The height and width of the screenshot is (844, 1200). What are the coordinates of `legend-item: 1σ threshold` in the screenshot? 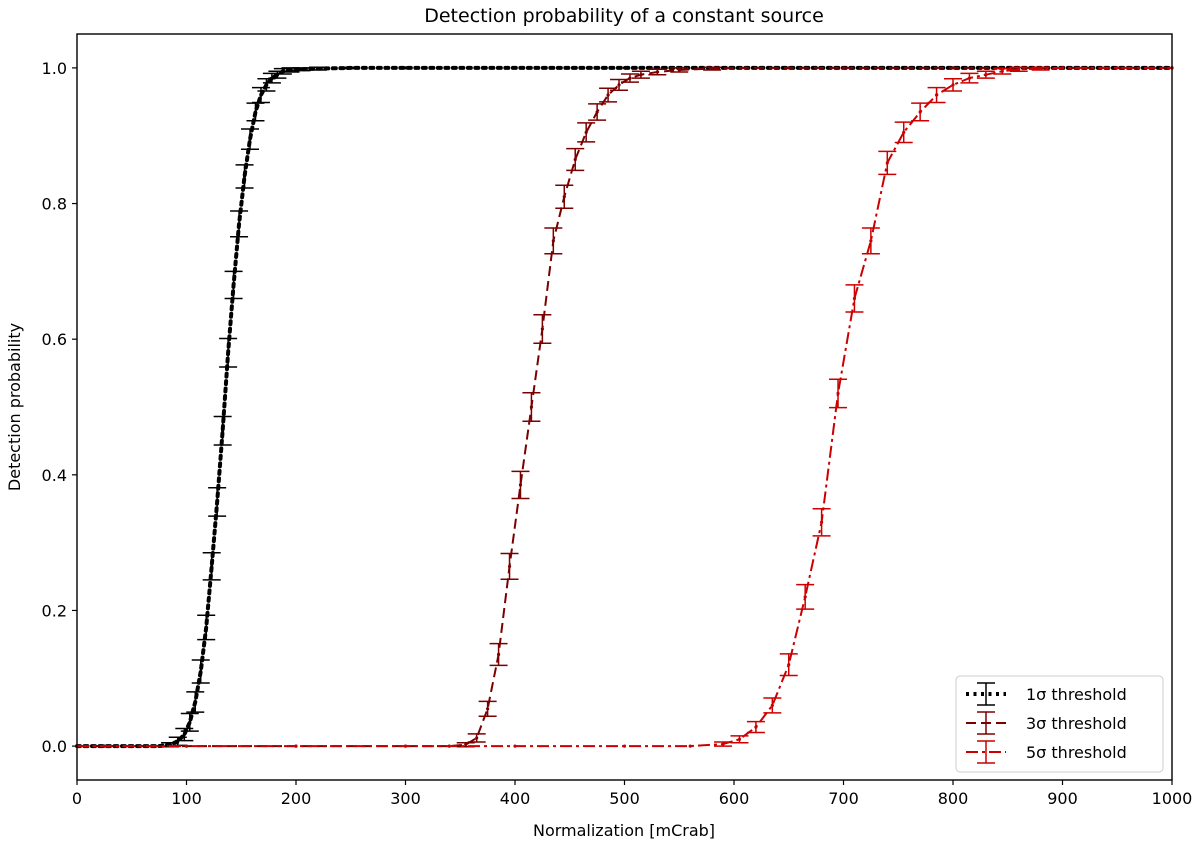 It's located at (1046, 694).